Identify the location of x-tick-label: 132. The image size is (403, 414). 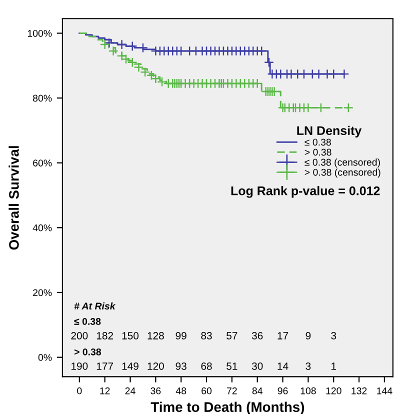
(359, 390).